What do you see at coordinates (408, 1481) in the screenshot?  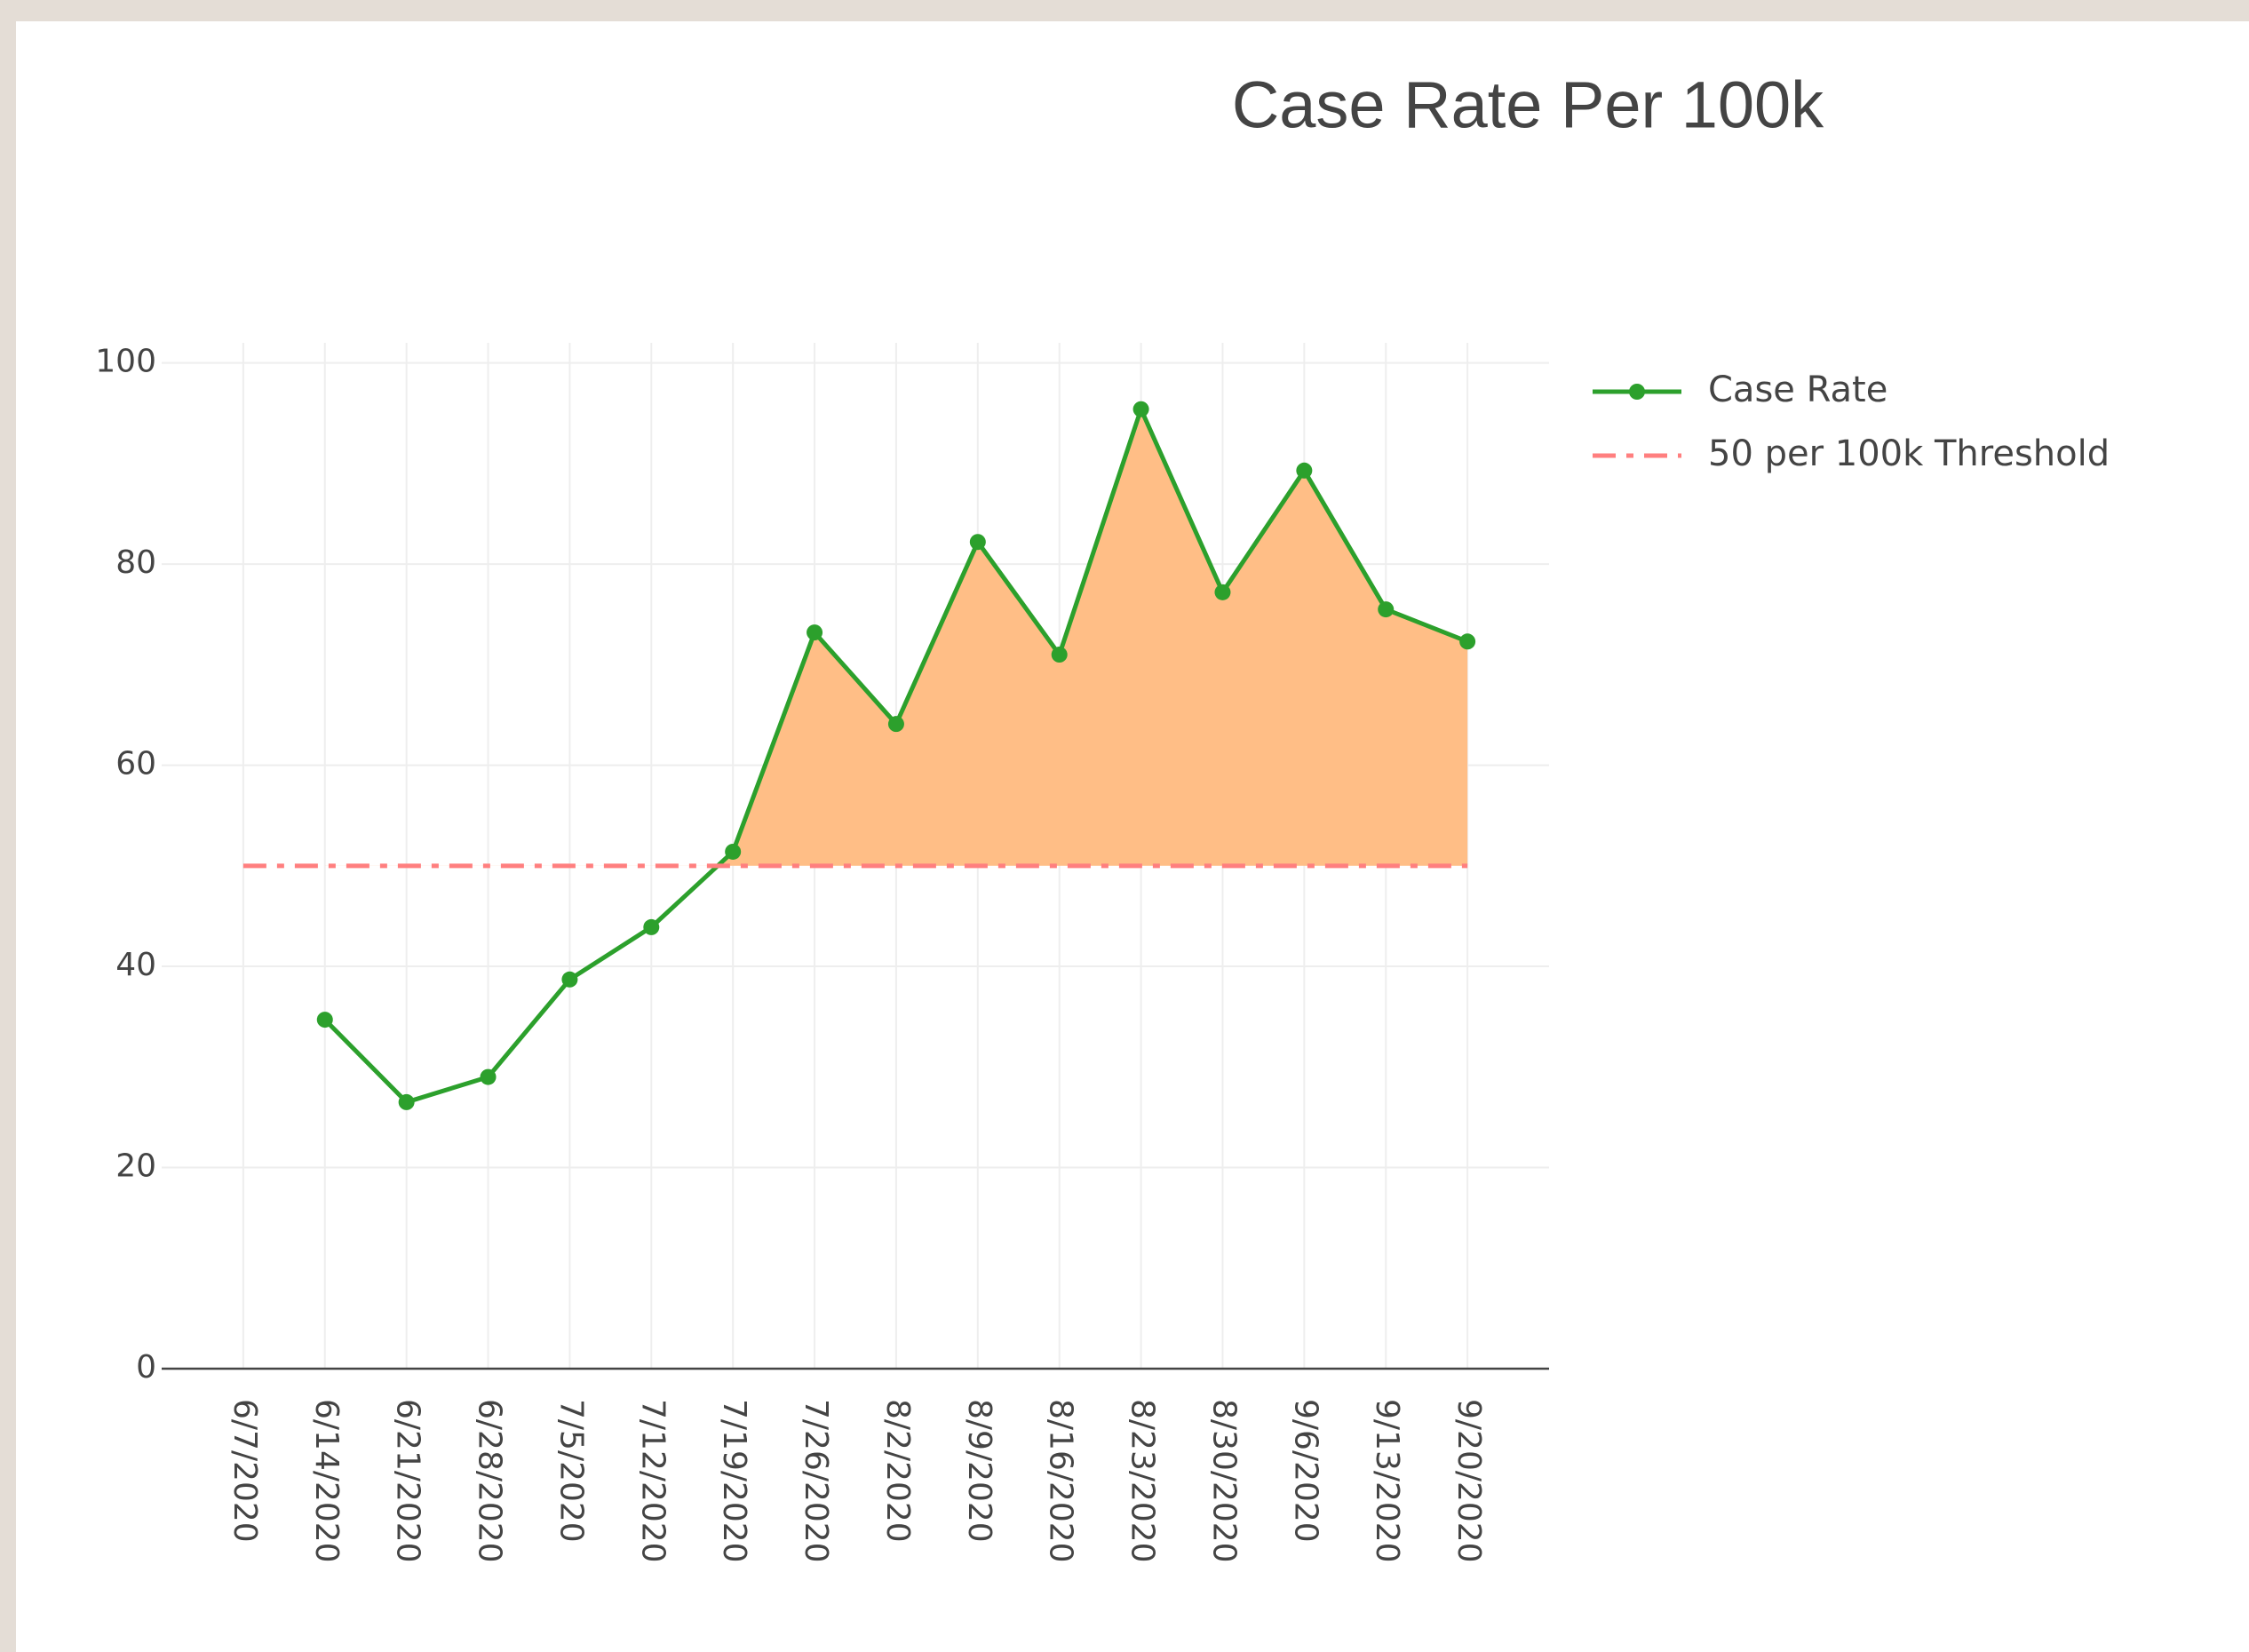 I see `x-tick-label: 6/21/2020` at bounding box center [408, 1481].